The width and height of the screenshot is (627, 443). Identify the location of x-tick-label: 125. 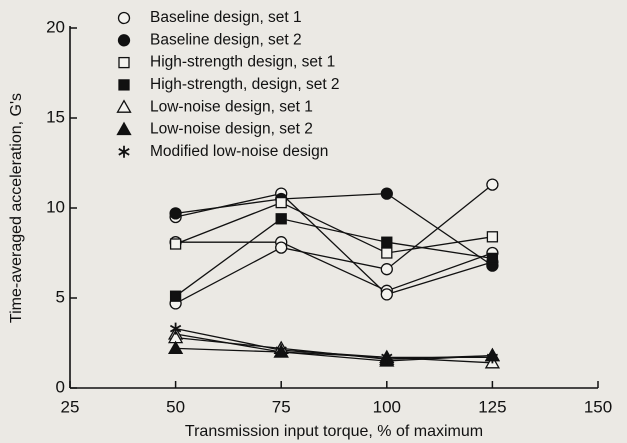
(492, 406).